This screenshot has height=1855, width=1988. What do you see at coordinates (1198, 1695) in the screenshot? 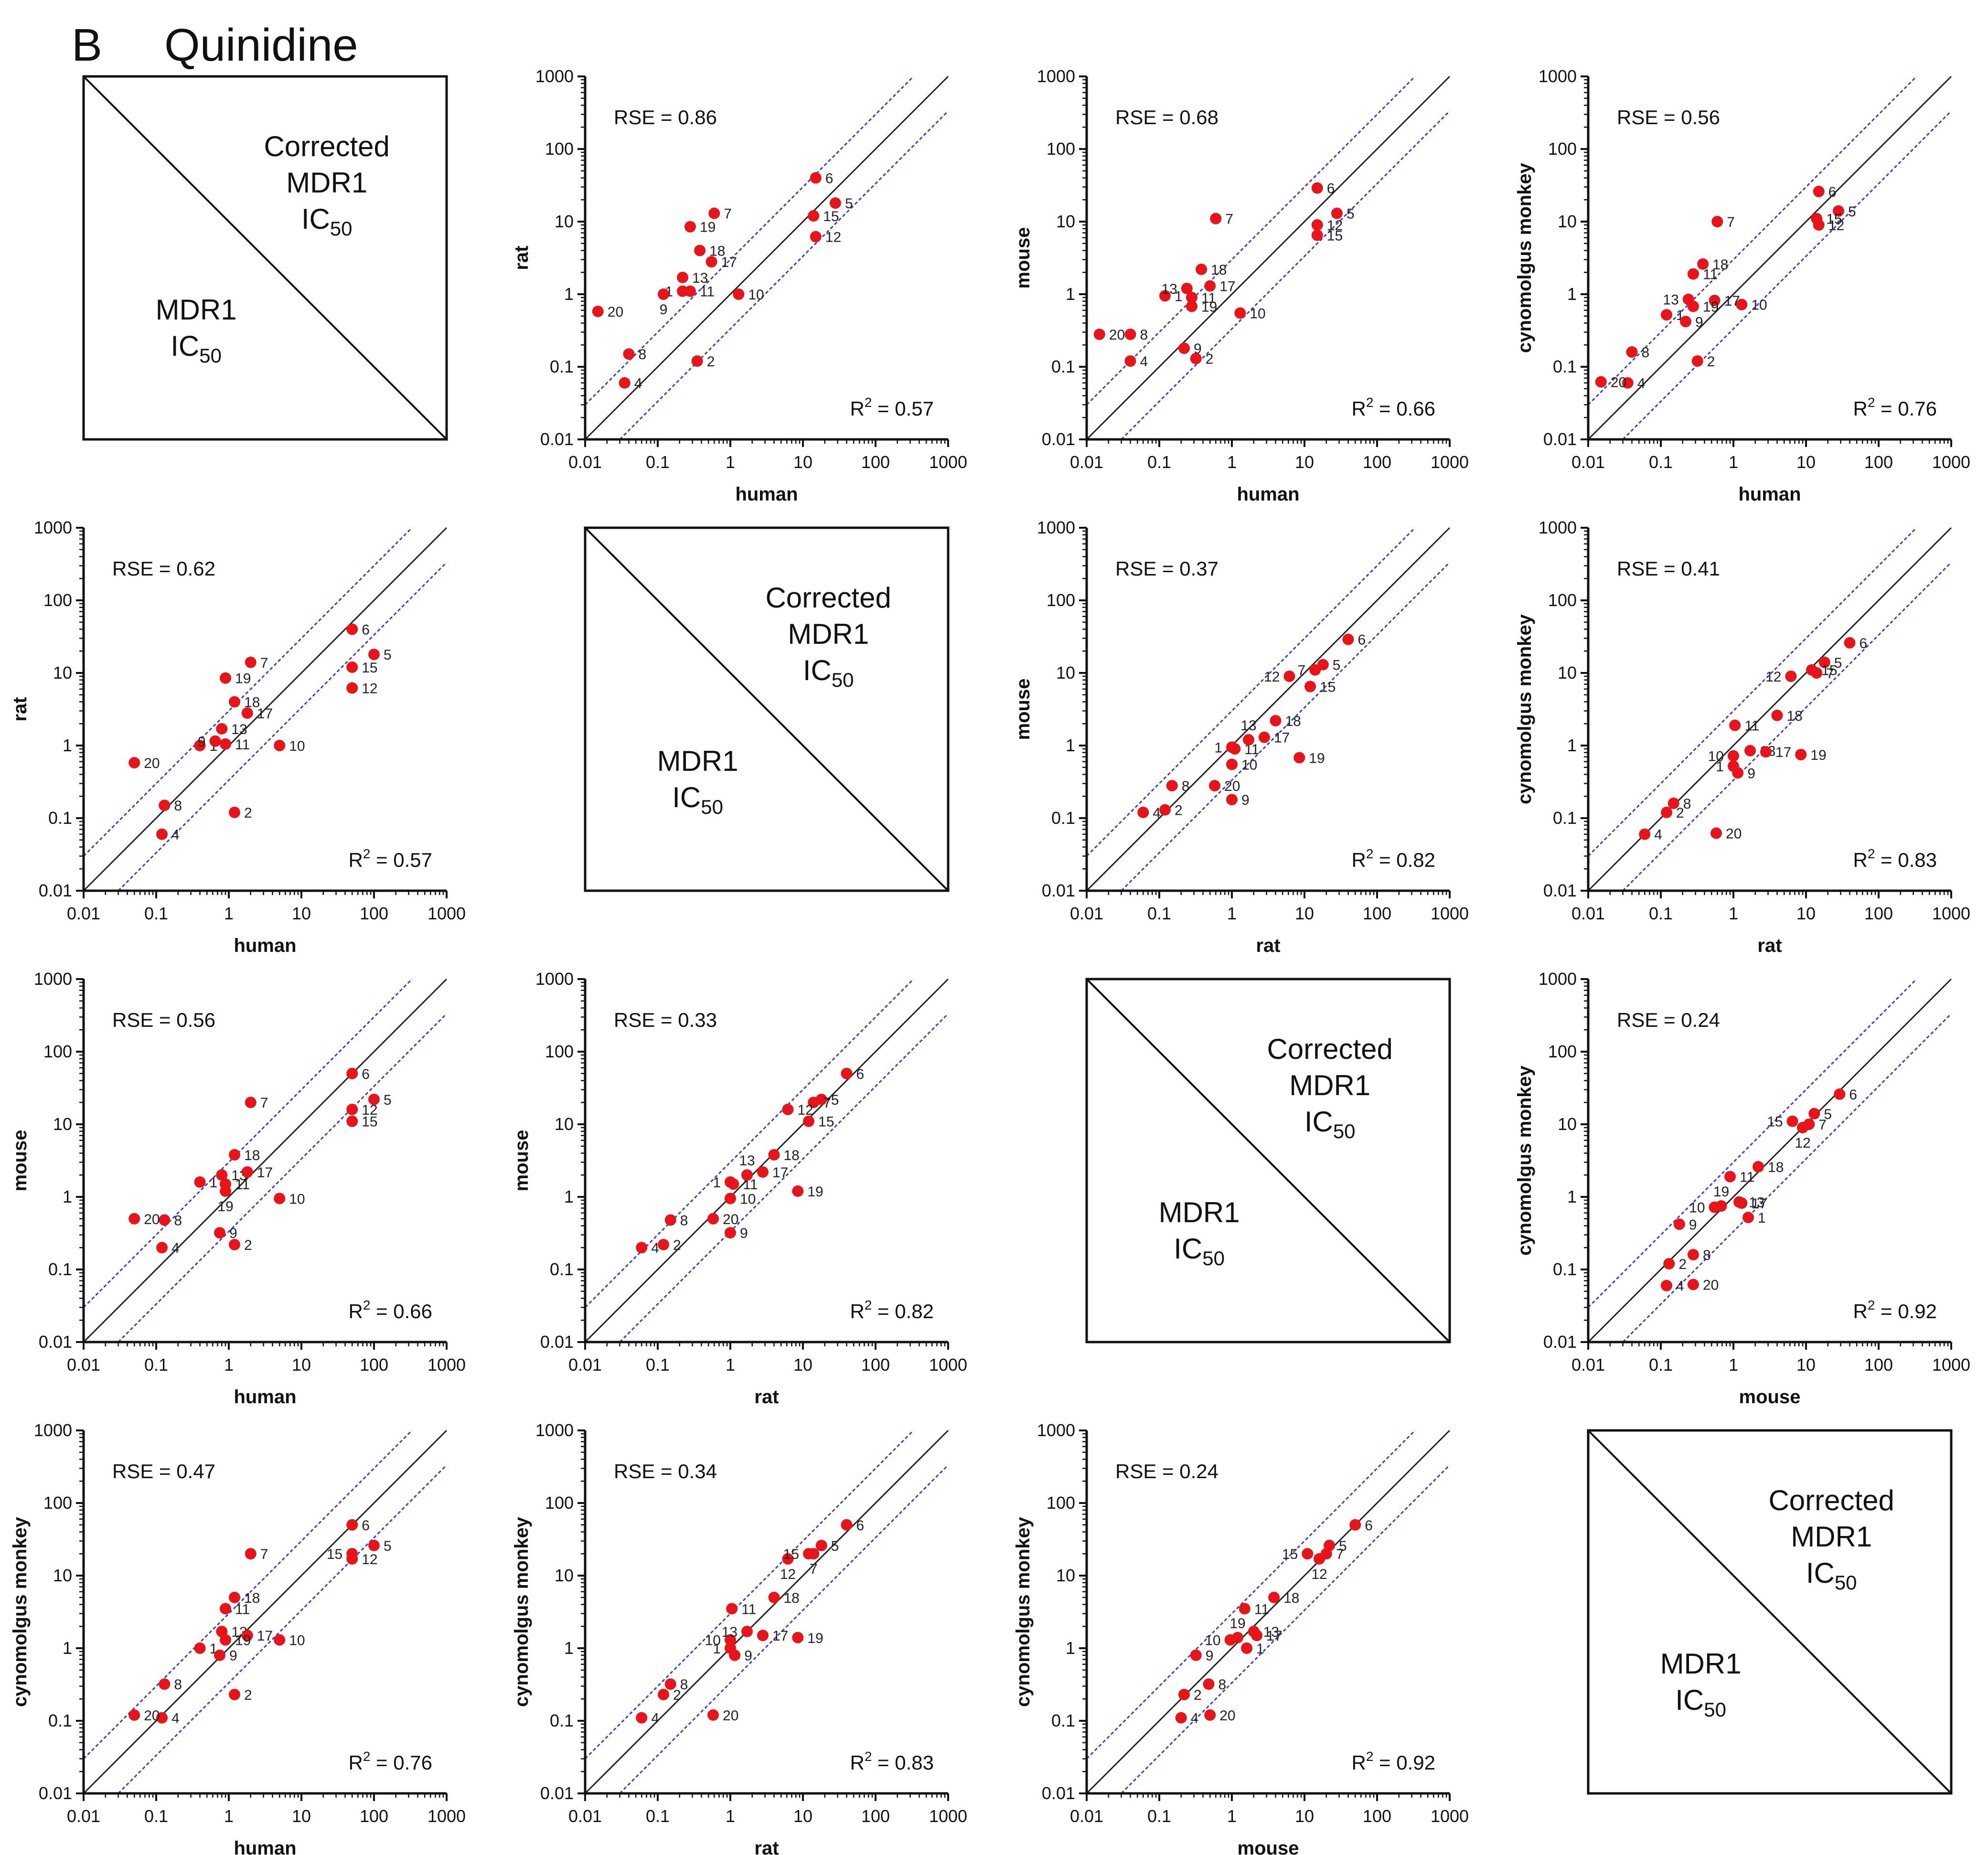
I see `point-label: 2` at bounding box center [1198, 1695].